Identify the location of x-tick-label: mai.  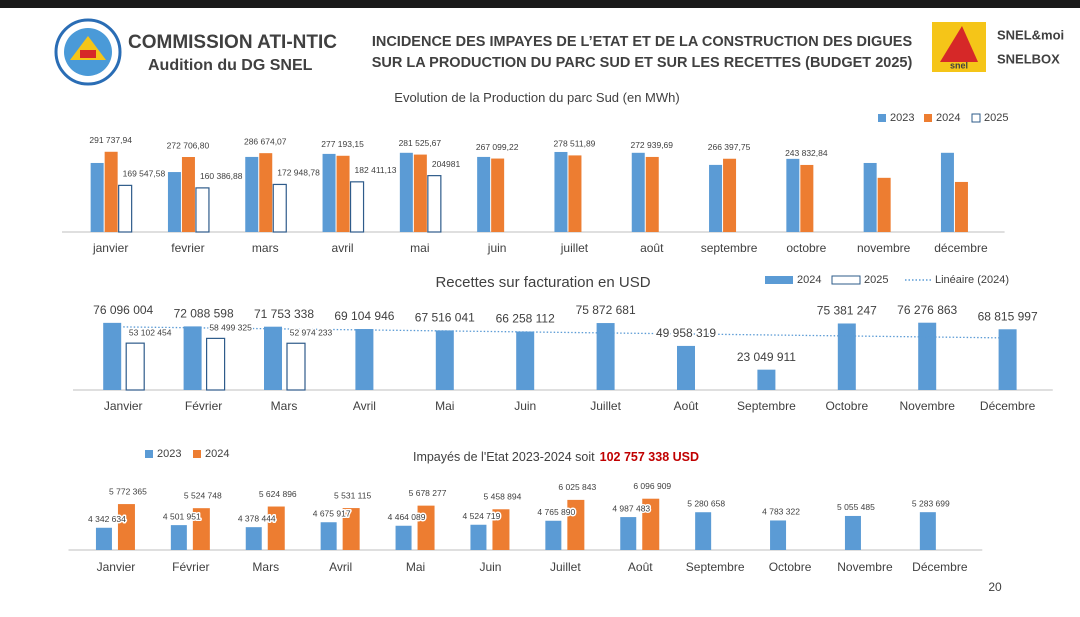
(419, 248).